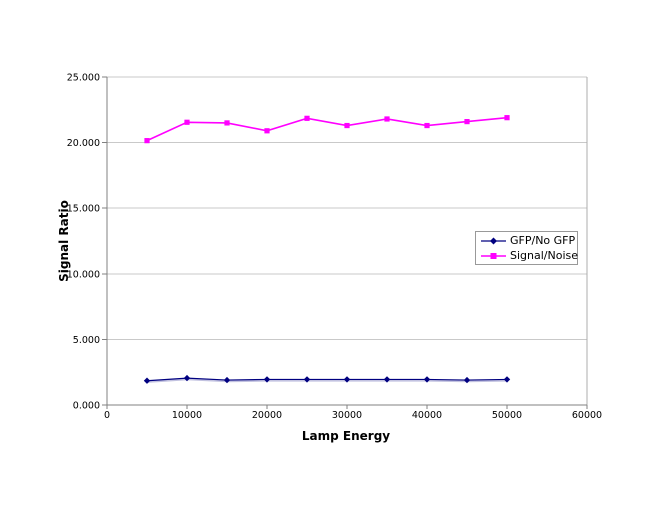 Image resolution: width=660 pixels, height=510 pixels. I want to click on y-tick-label: 20.000, so click(83, 143).